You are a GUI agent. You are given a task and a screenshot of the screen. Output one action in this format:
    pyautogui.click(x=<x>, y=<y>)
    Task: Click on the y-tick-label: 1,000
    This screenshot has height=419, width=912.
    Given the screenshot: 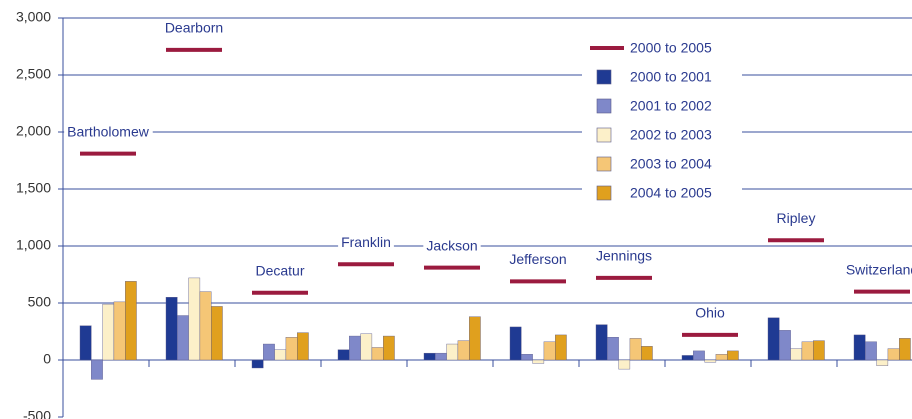 What is the action you would take?
    pyautogui.click(x=33, y=245)
    